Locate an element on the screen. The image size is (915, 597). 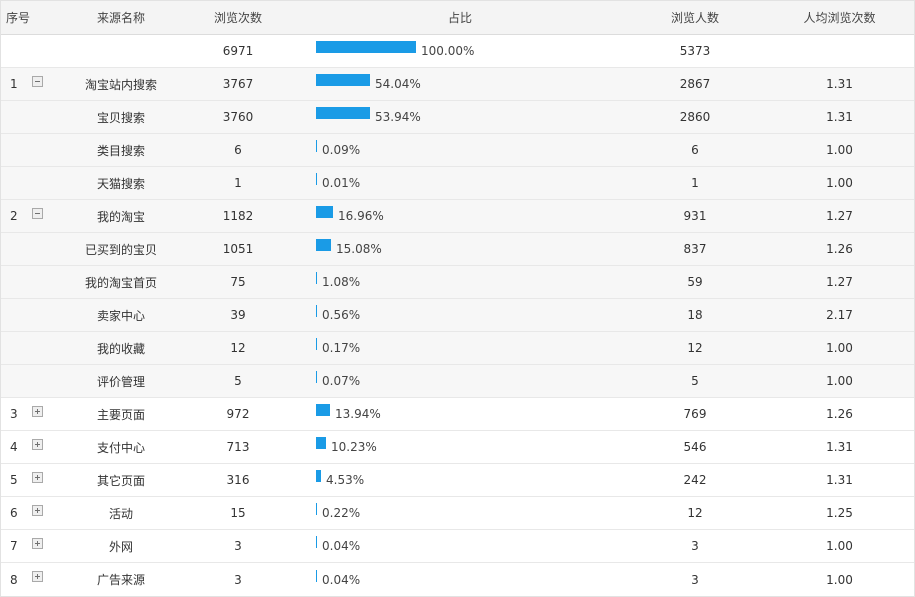
row-ratio: 10.23% is located at coordinates (460, 445).